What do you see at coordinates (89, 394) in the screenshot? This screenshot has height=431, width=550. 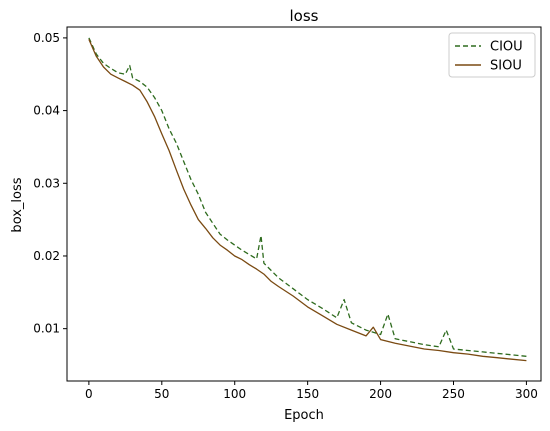 I see `x-tick-label: 0` at bounding box center [89, 394].